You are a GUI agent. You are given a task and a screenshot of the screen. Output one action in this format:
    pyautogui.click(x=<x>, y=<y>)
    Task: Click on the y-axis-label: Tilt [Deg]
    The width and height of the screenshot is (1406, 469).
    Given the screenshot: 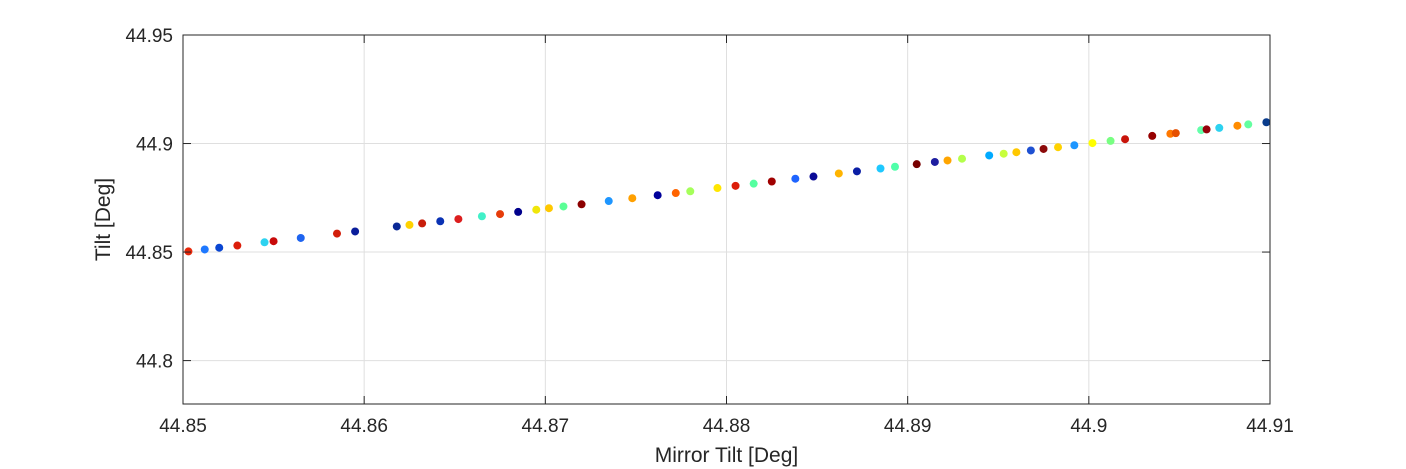 What is the action you would take?
    pyautogui.click(x=103, y=219)
    